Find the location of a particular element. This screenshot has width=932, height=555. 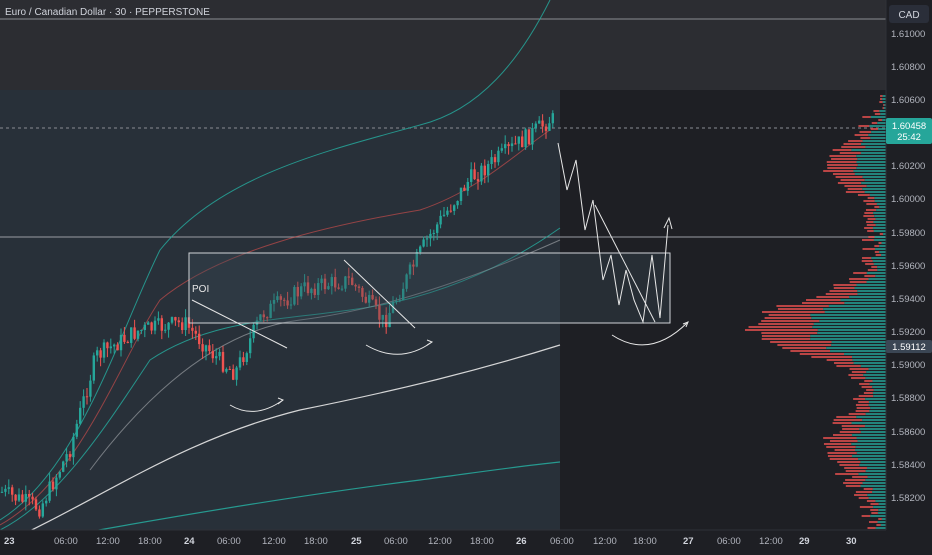

countdown-value: 25:42 is located at coordinates (909, 137).